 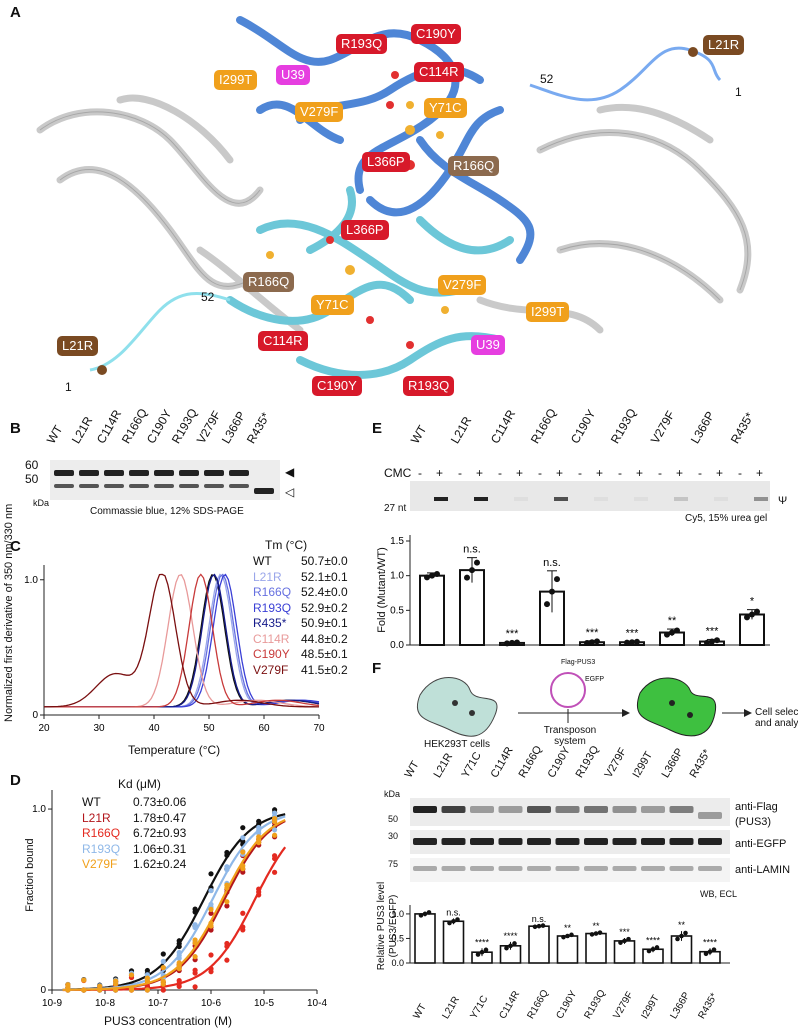 What do you see at coordinates (182, 640) in the screenshot?
I see `series-line` at bounding box center [182, 640].